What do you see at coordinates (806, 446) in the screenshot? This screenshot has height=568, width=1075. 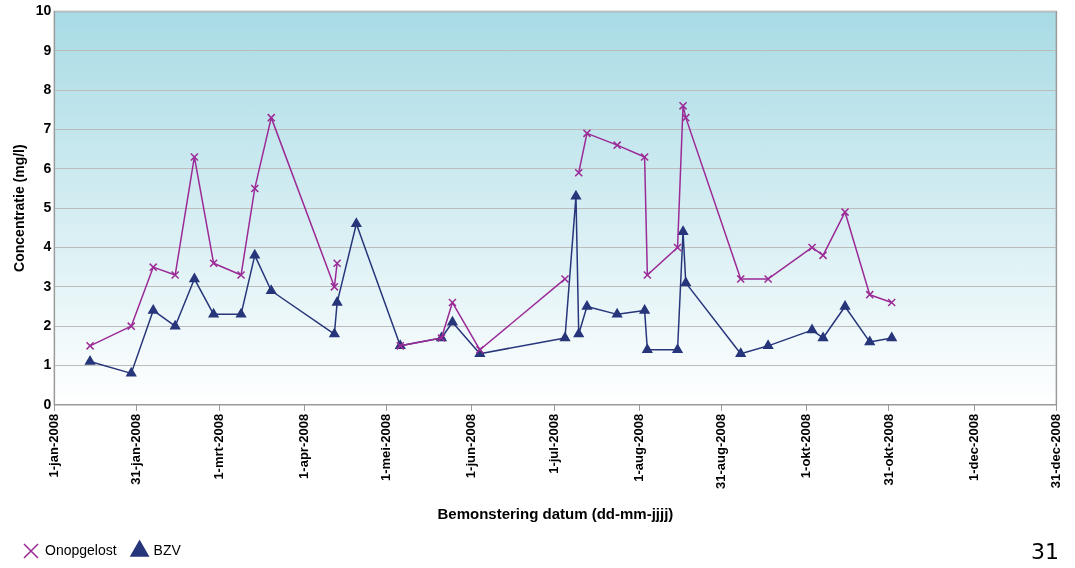 I see `x-tick-label: 1-okt-2008` at bounding box center [806, 446].